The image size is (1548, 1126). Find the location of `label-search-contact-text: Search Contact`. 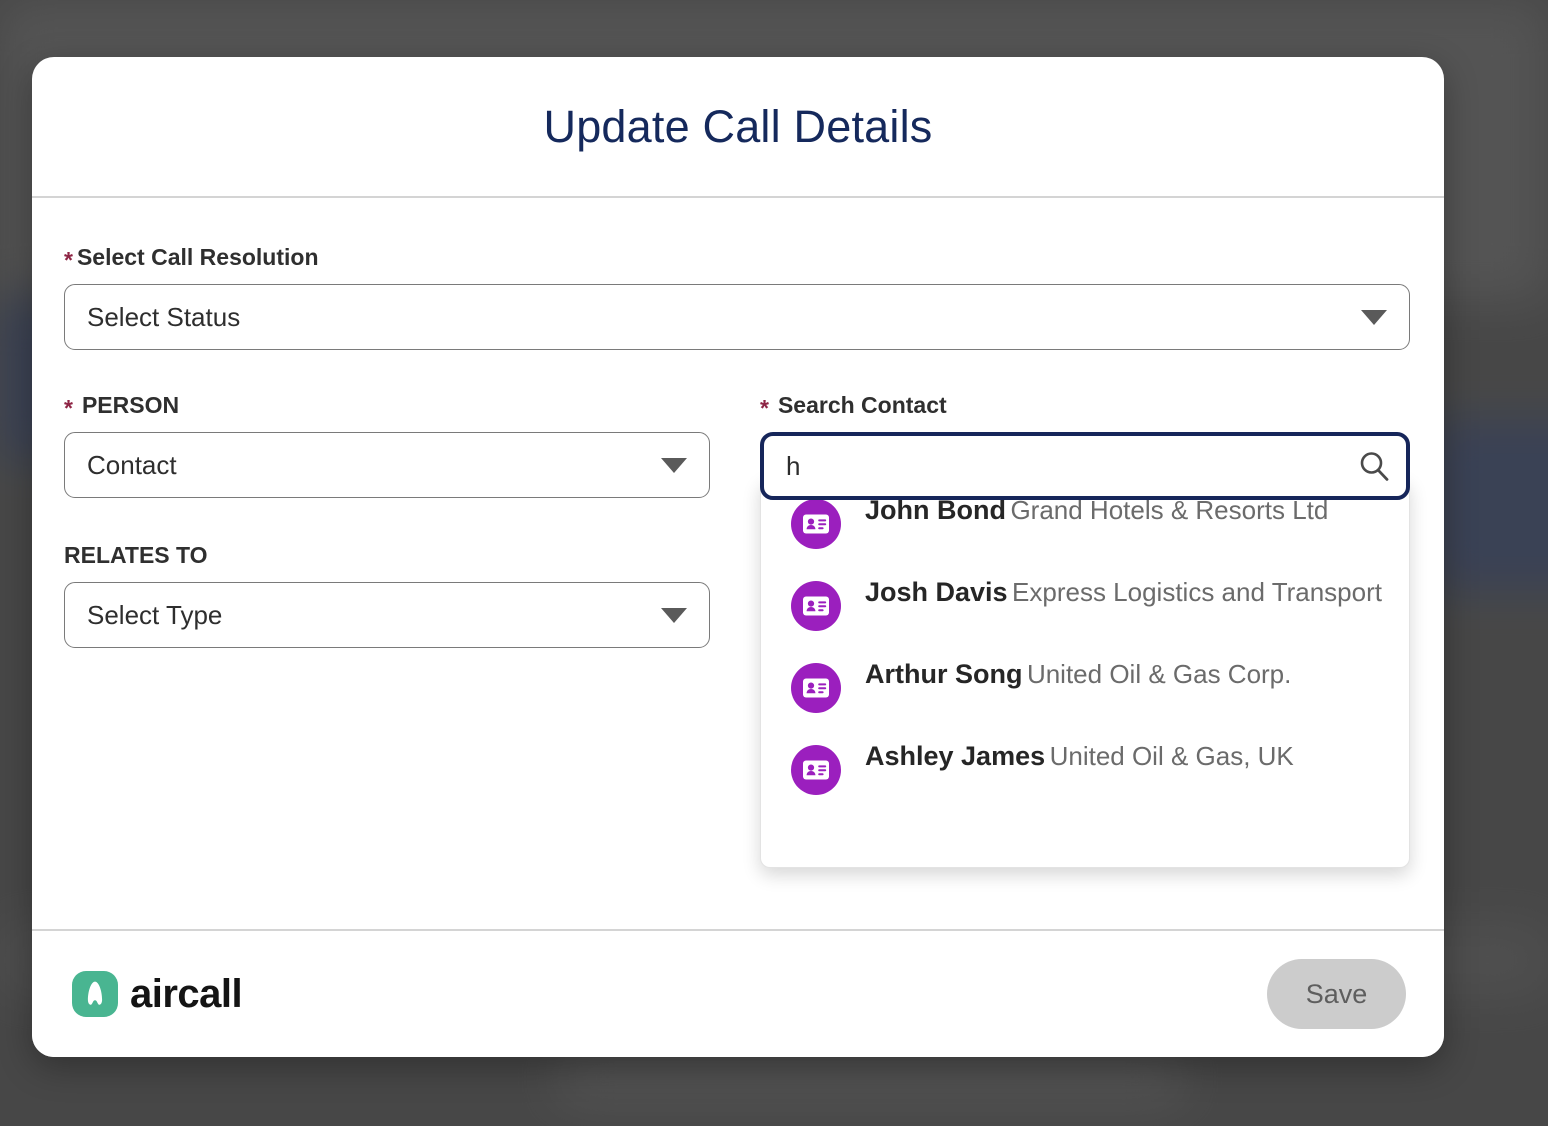

label-search-contact-text: Search Contact is located at coordinates (862, 405).